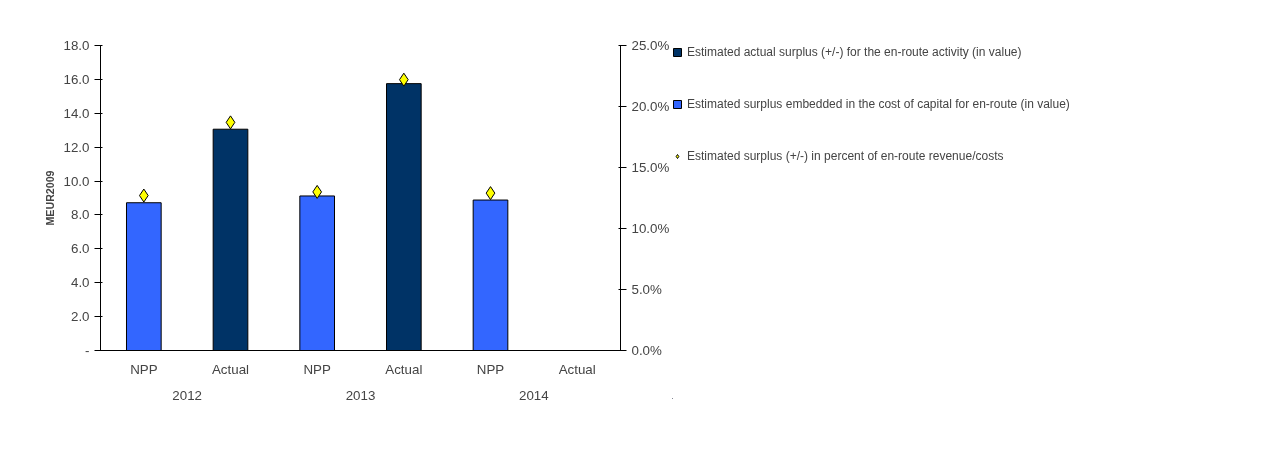  Describe the element at coordinates (80, 249) in the screenshot. I see `y-tick-label: 6.0` at that location.